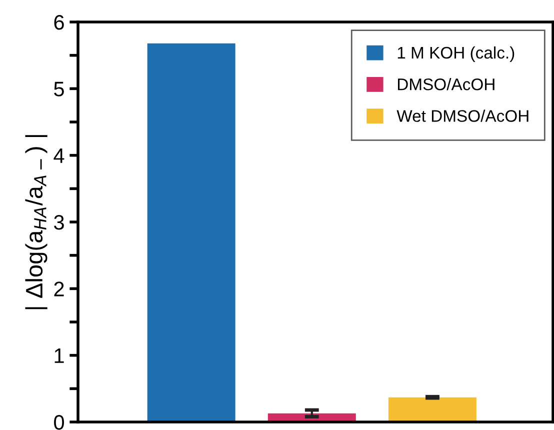 The height and width of the screenshot is (430, 554). Describe the element at coordinates (59, 422) in the screenshot. I see `y-tick-label: 0` at that location.